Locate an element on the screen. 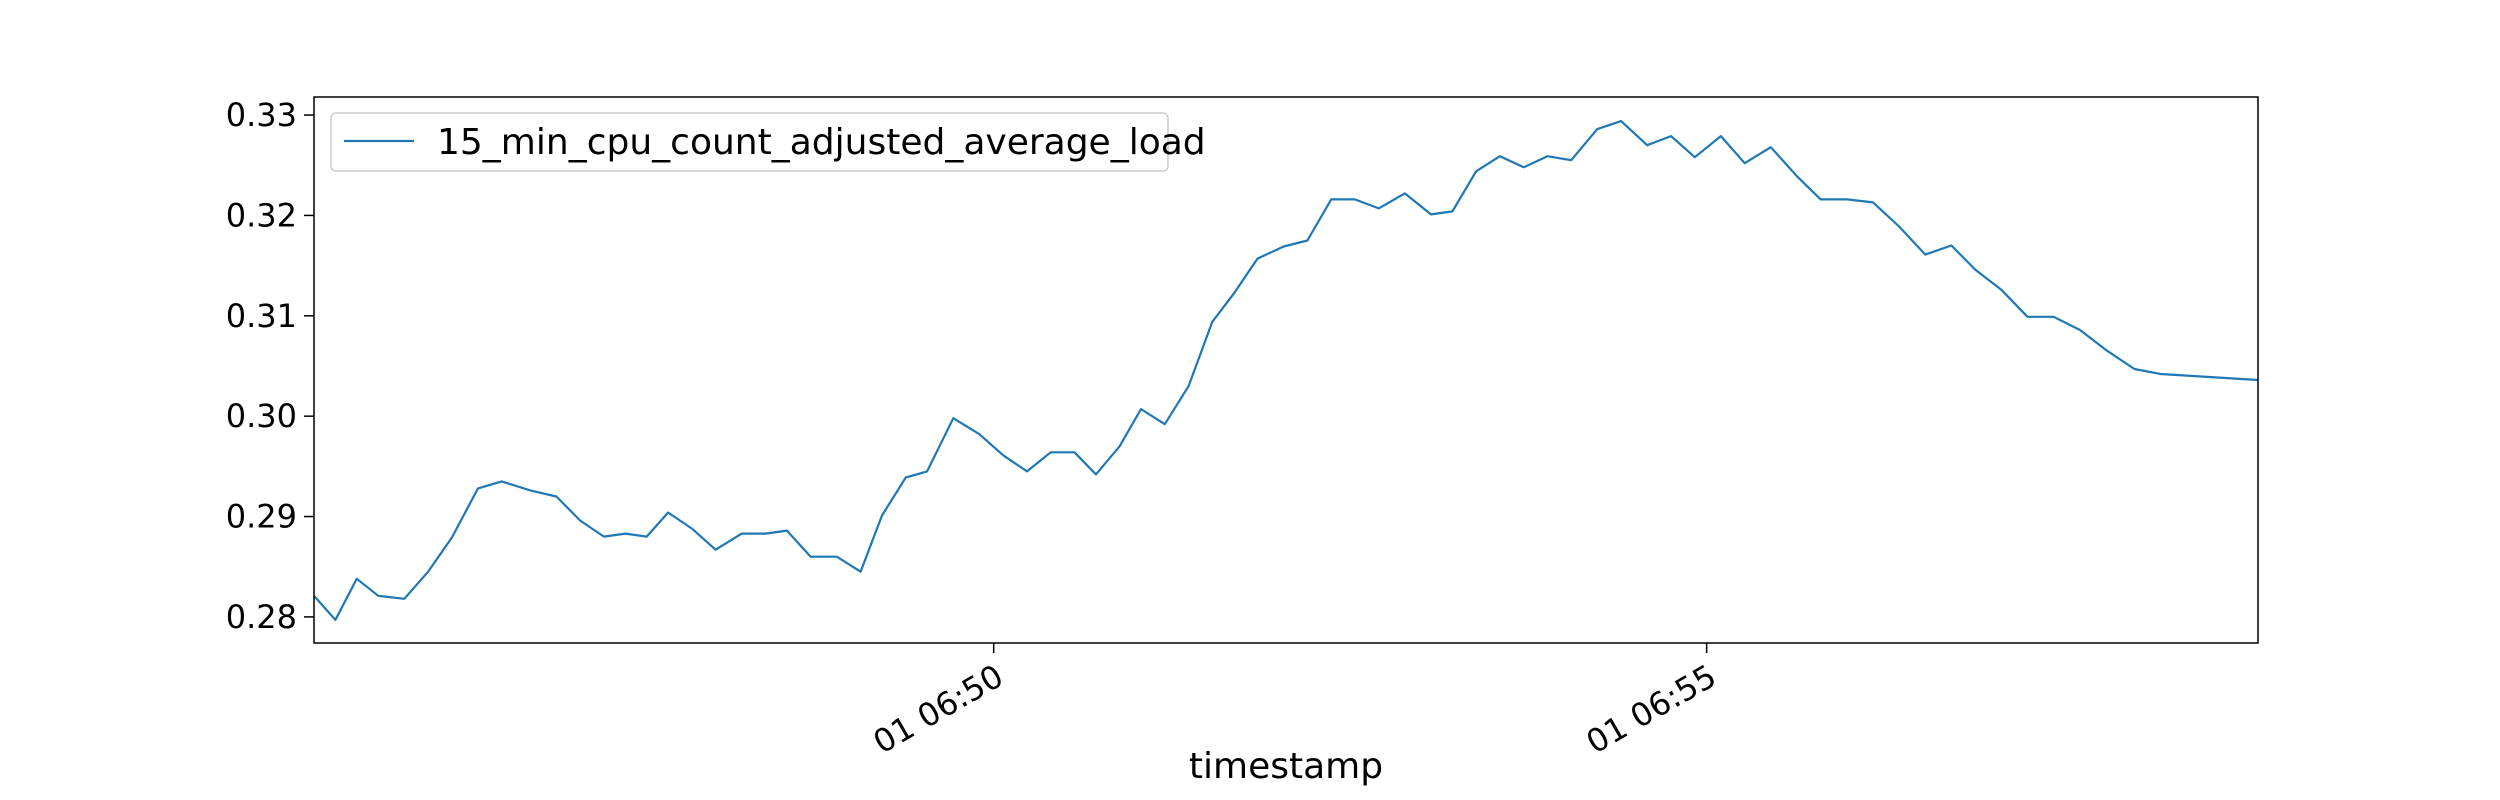 This screenshot has width=2500, height=800. legend: 15_min_cpu_count_adjusted_average_load is located at coordinates (768, 142).